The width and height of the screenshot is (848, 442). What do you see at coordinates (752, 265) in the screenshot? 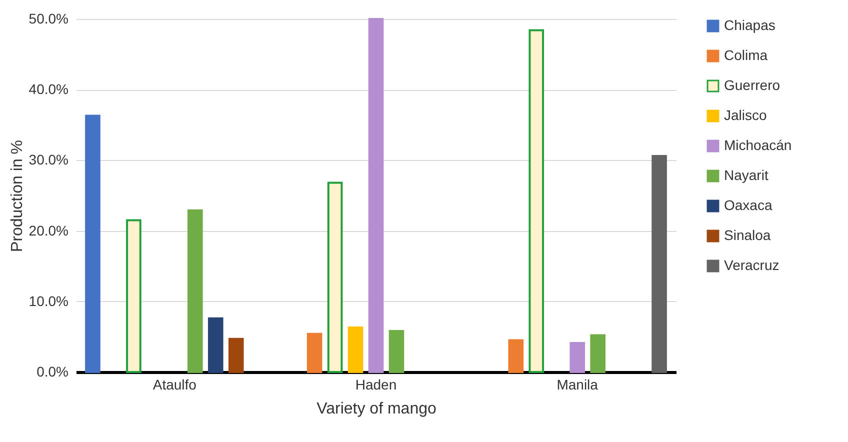
I see `legend-label: Veracruz` at bounding box center [752, 265].